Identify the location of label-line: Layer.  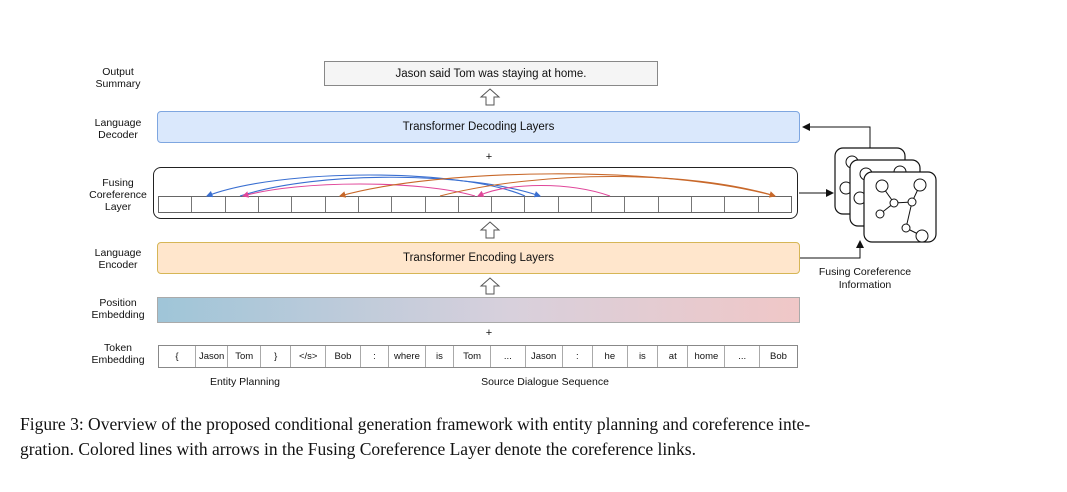
(118, 207).